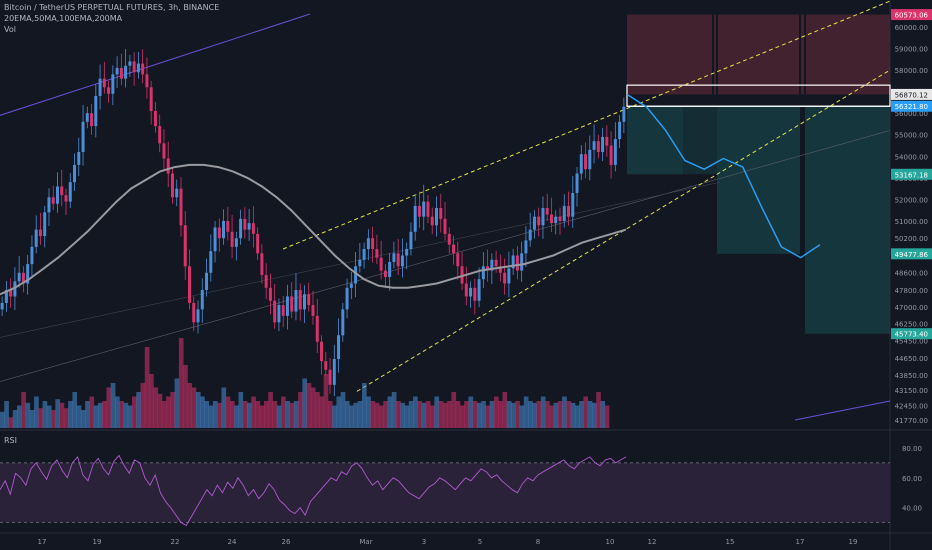 This screenshot has height=550, width=932. I want to click on price-badge-label: 56321.80, so click(911, 107).